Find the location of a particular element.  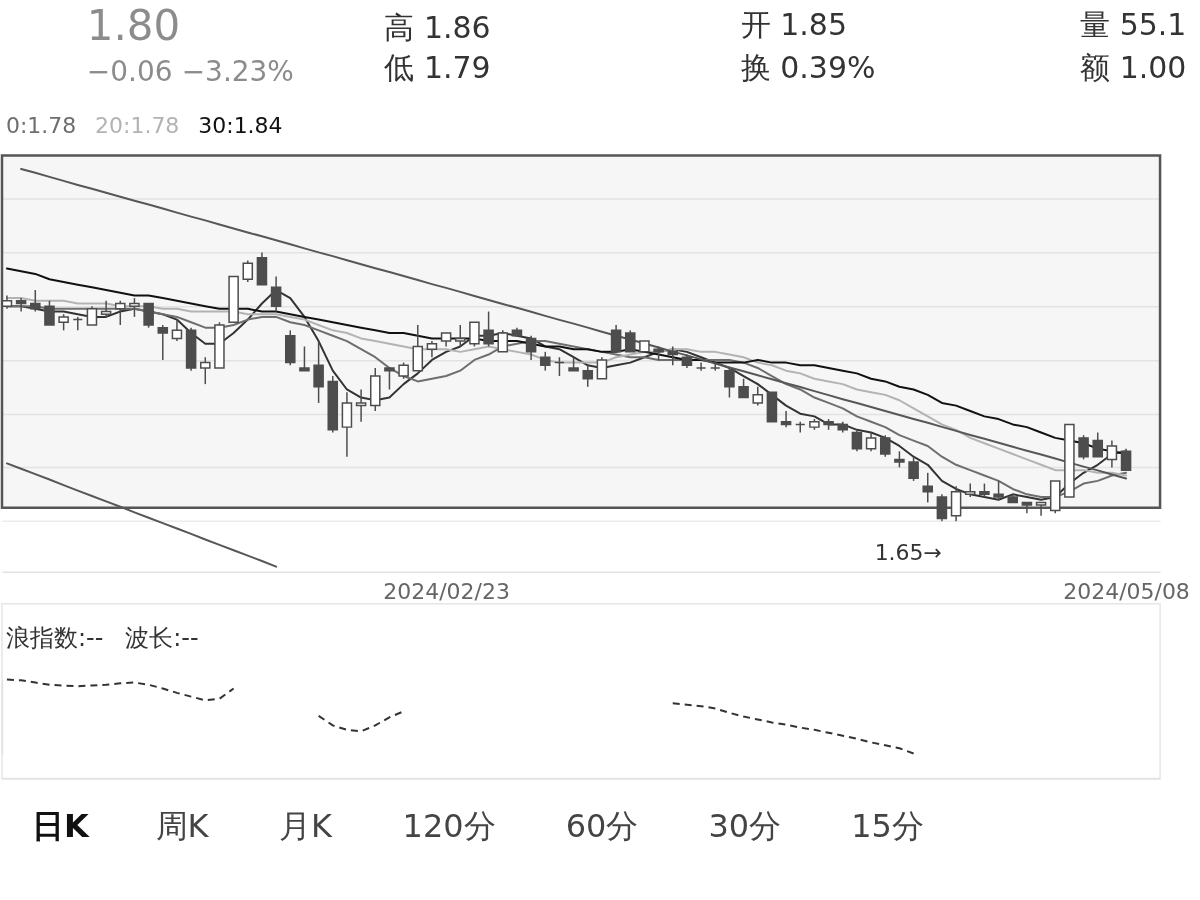

text: 20:1.78 is located at coordinates (137, 125).